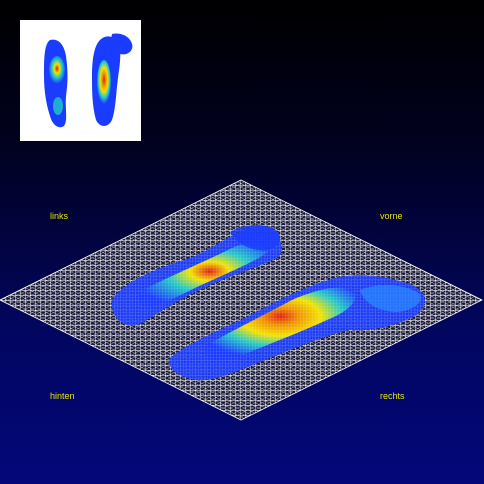  Describe the element at coordinates (196, 275) in the screenshot. I see `left-foot-surface` at that location.